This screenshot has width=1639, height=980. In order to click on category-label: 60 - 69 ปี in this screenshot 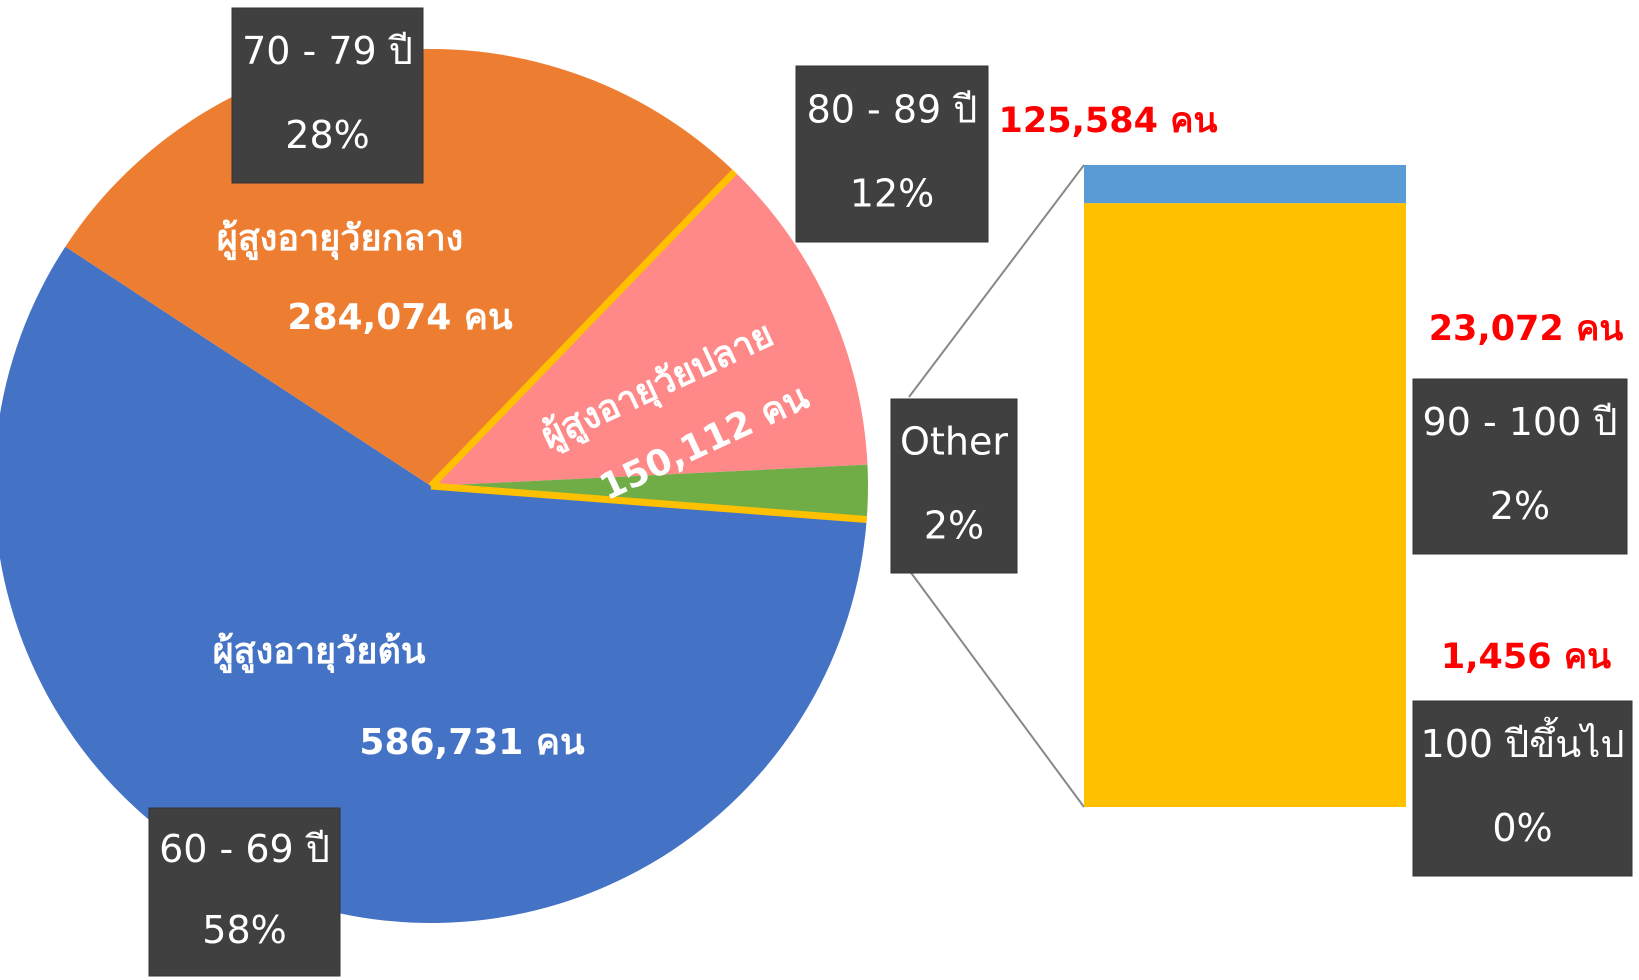, I will do `click(244, 849)`.